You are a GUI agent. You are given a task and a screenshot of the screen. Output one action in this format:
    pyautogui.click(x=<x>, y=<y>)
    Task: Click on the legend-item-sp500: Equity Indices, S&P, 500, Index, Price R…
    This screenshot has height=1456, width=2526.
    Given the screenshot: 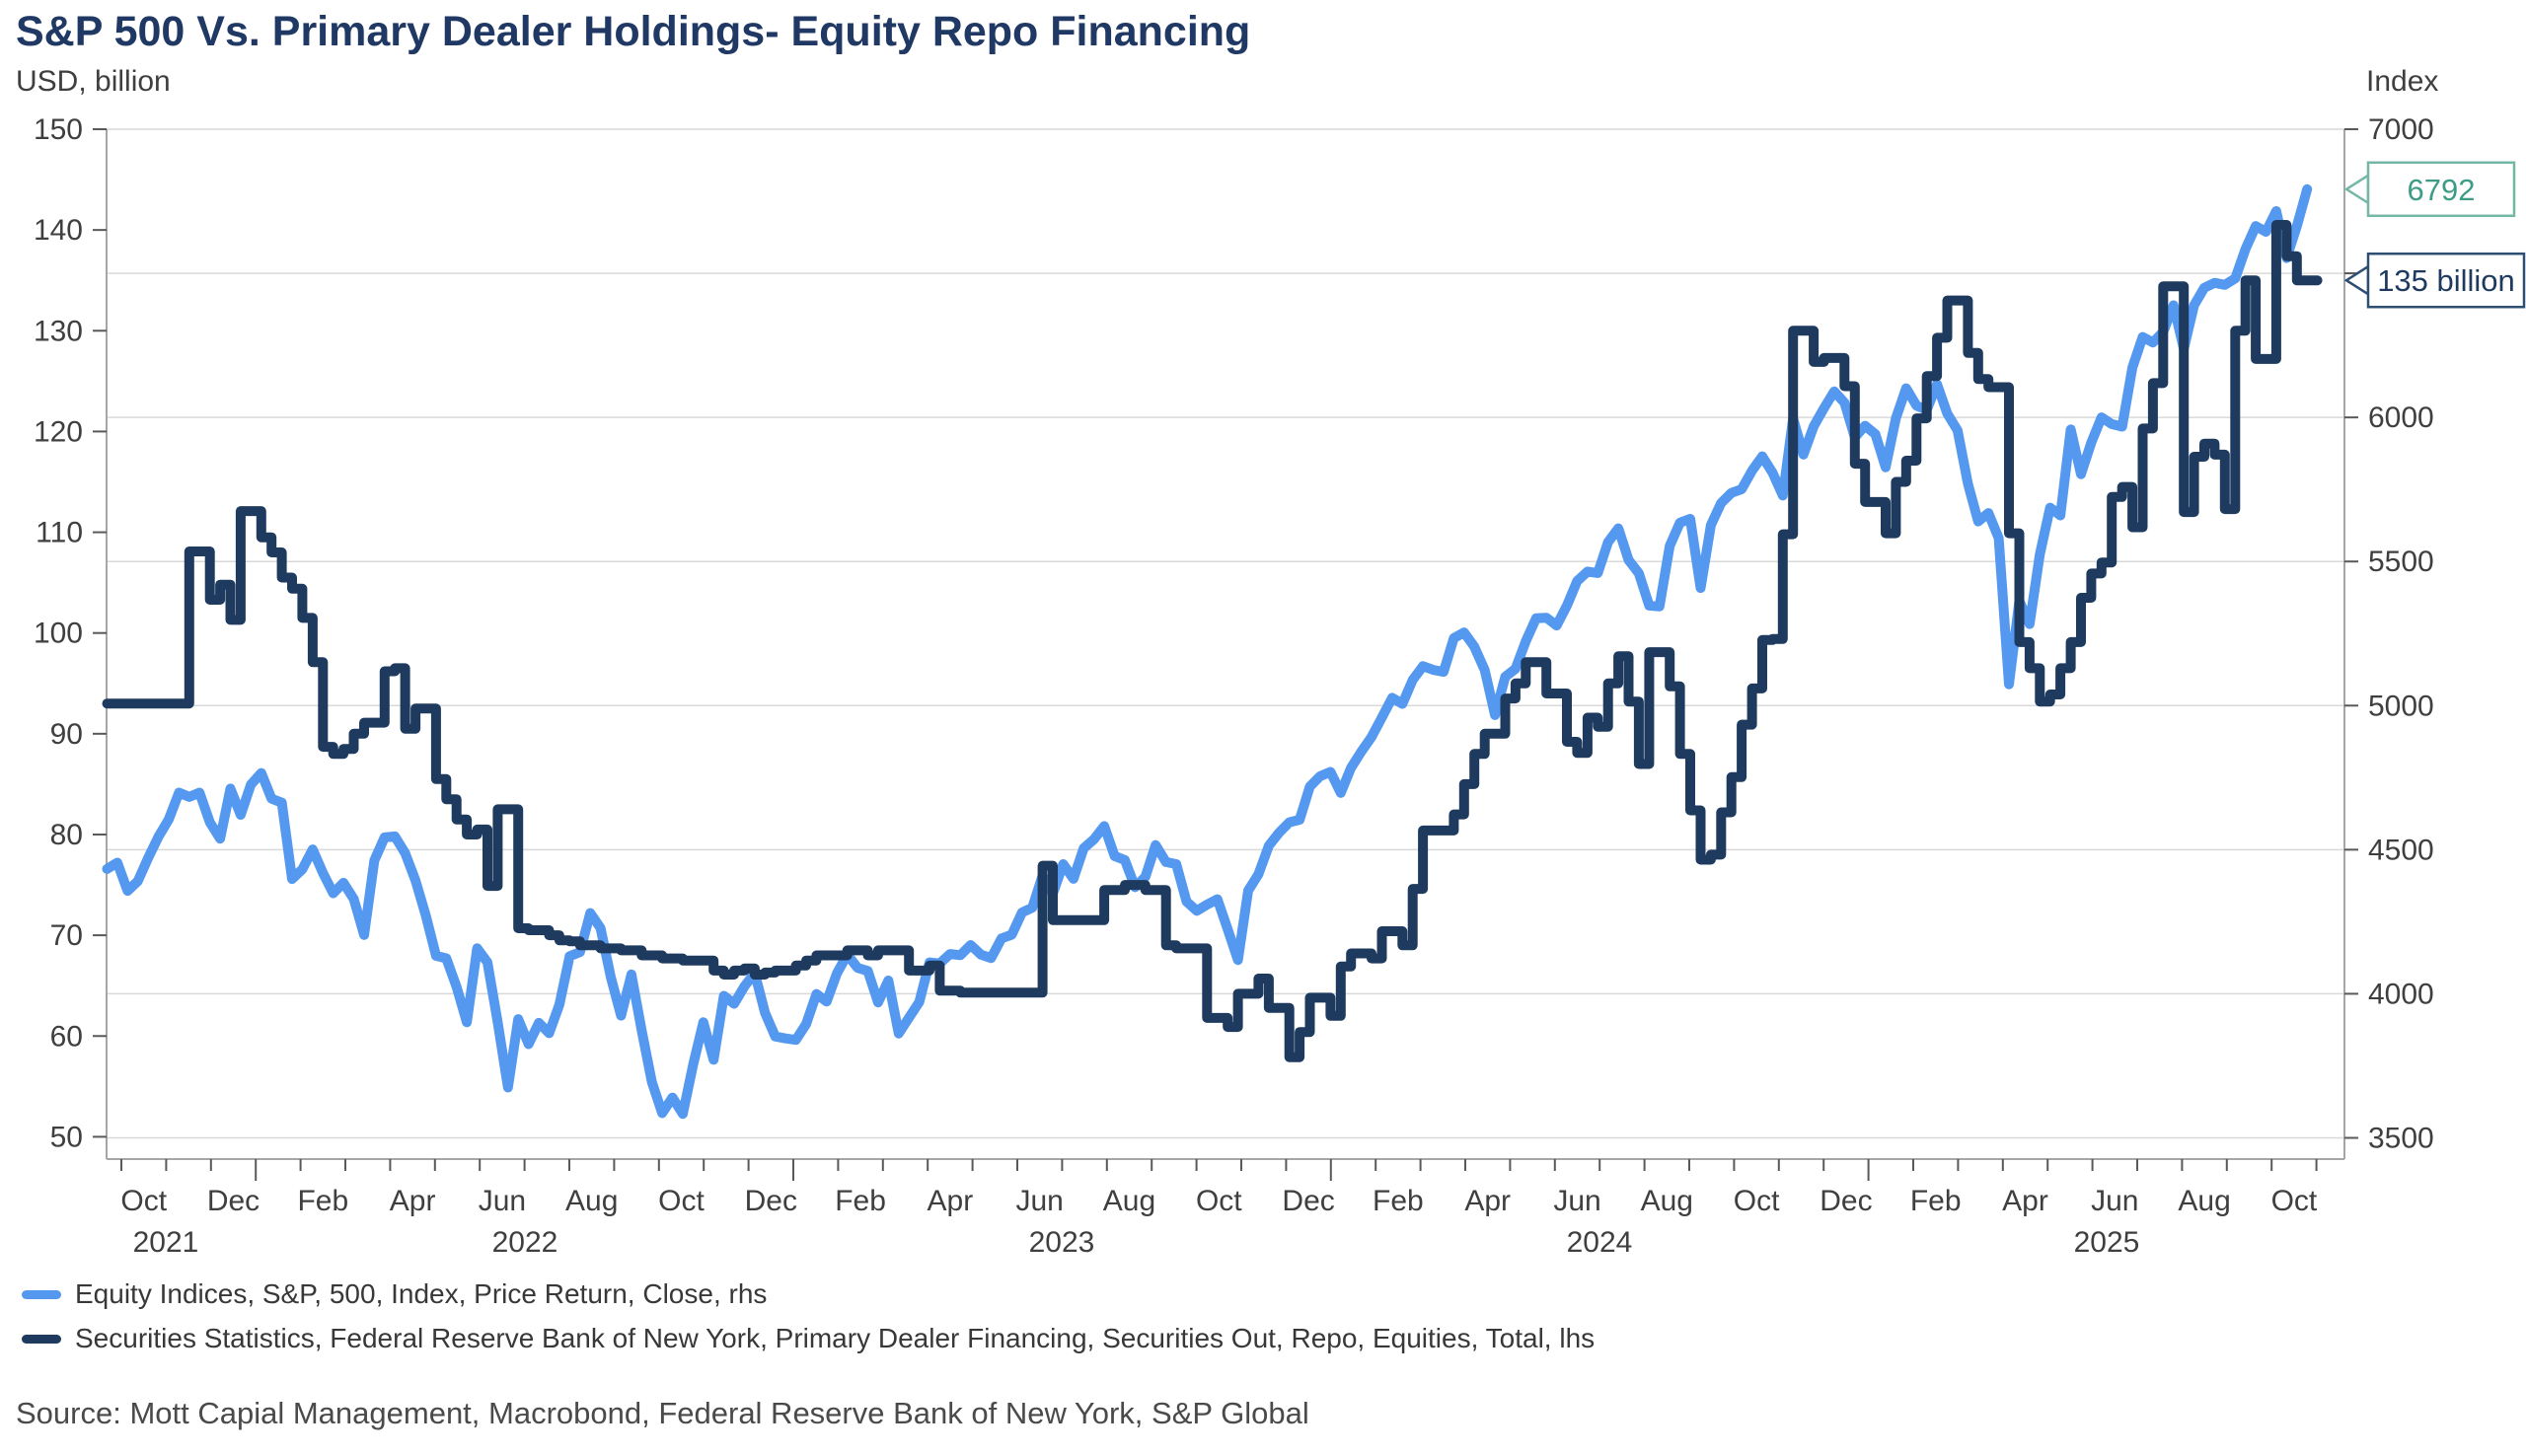 What is the action you would take?
    pyautogui.click(x=394, y=1294)
    